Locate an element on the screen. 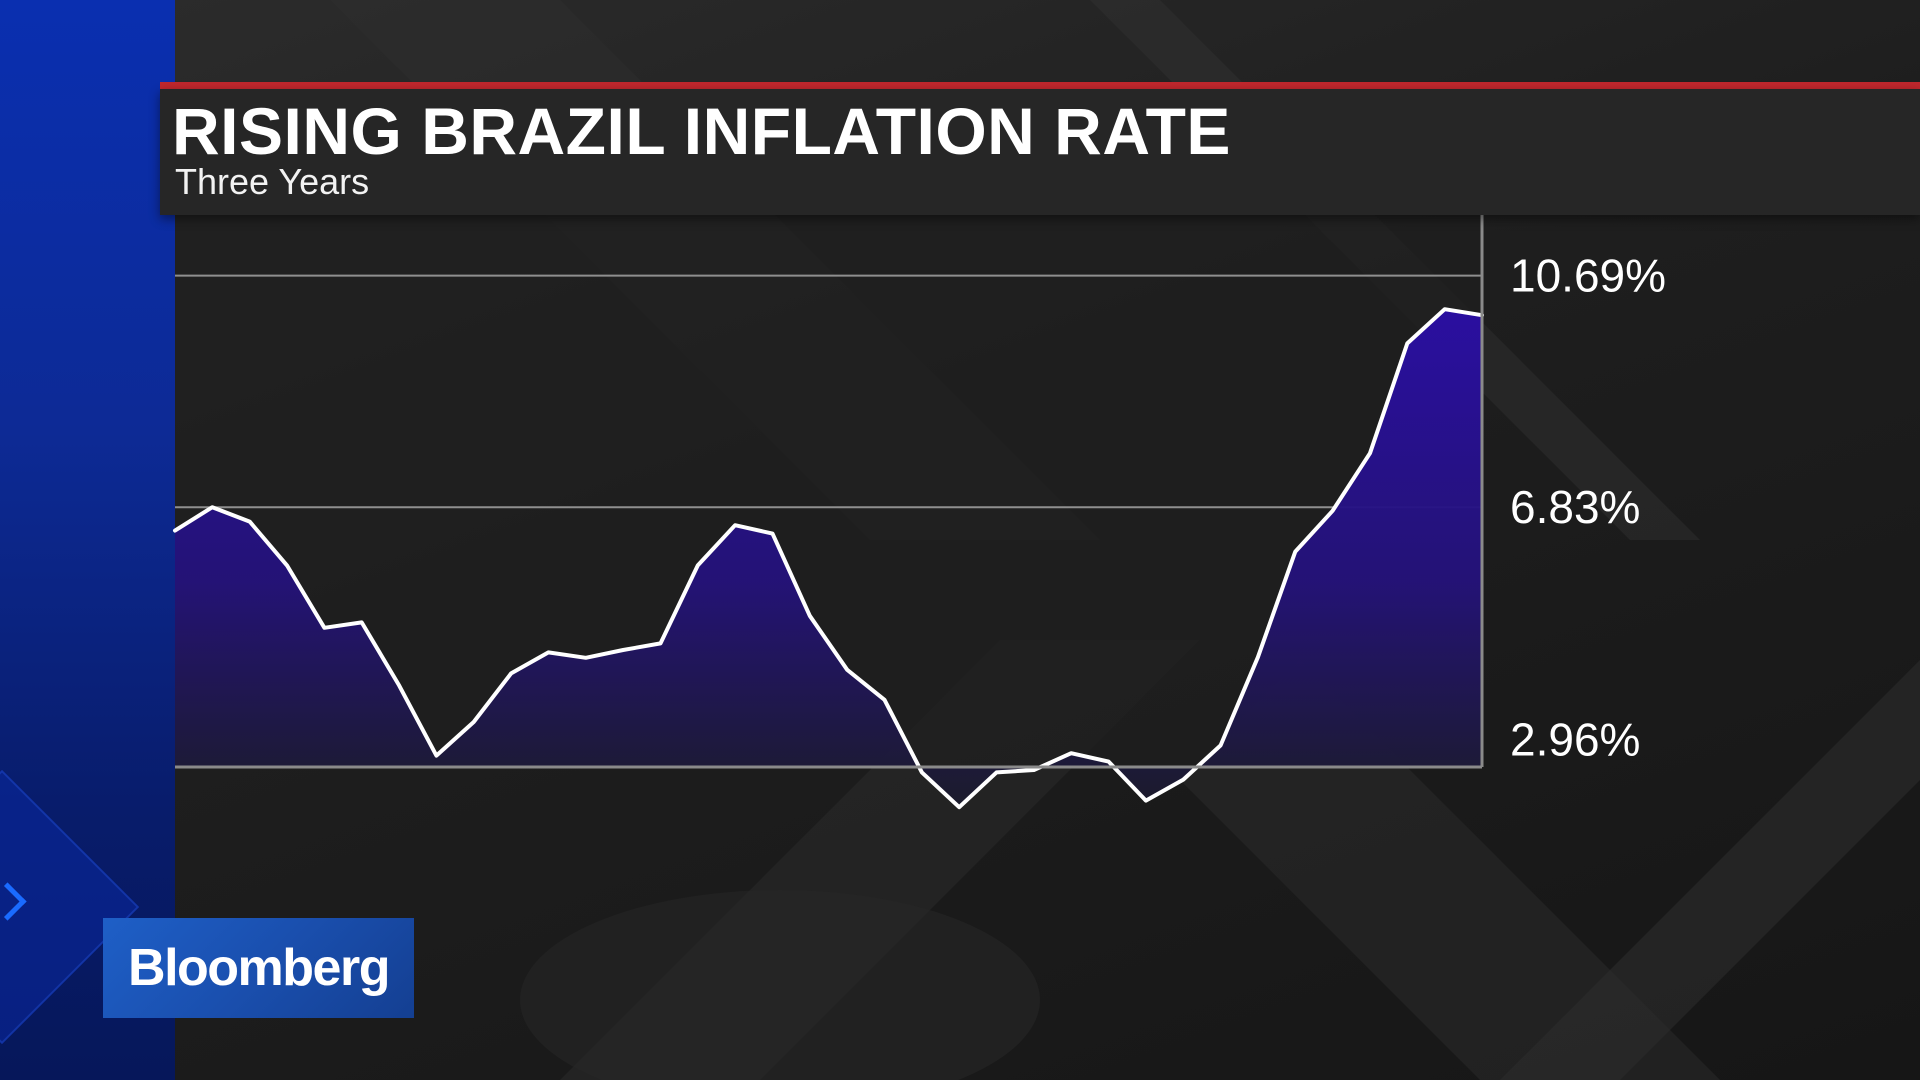 This screenshot has width=1920, height=1080. y-tick-labels: 10.69% 6.83% 2.96% is located at coordinates (1588, 508).